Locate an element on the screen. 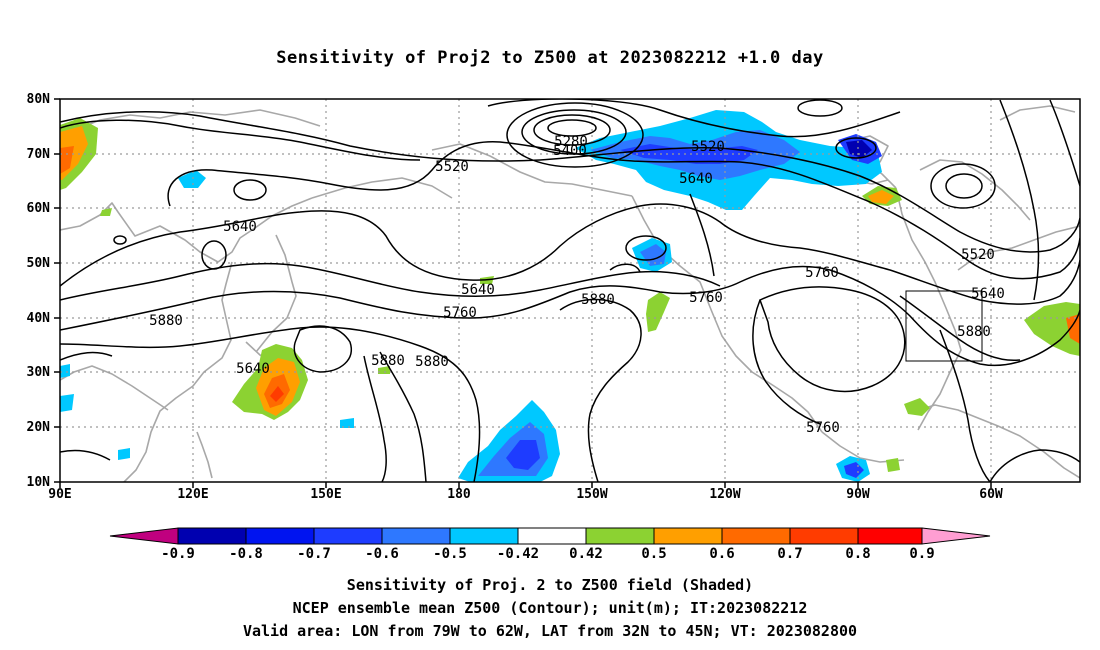 This screenshot has height=650, width=1100. colorbar-label: 0.42 is located at coordinates (586, 554).